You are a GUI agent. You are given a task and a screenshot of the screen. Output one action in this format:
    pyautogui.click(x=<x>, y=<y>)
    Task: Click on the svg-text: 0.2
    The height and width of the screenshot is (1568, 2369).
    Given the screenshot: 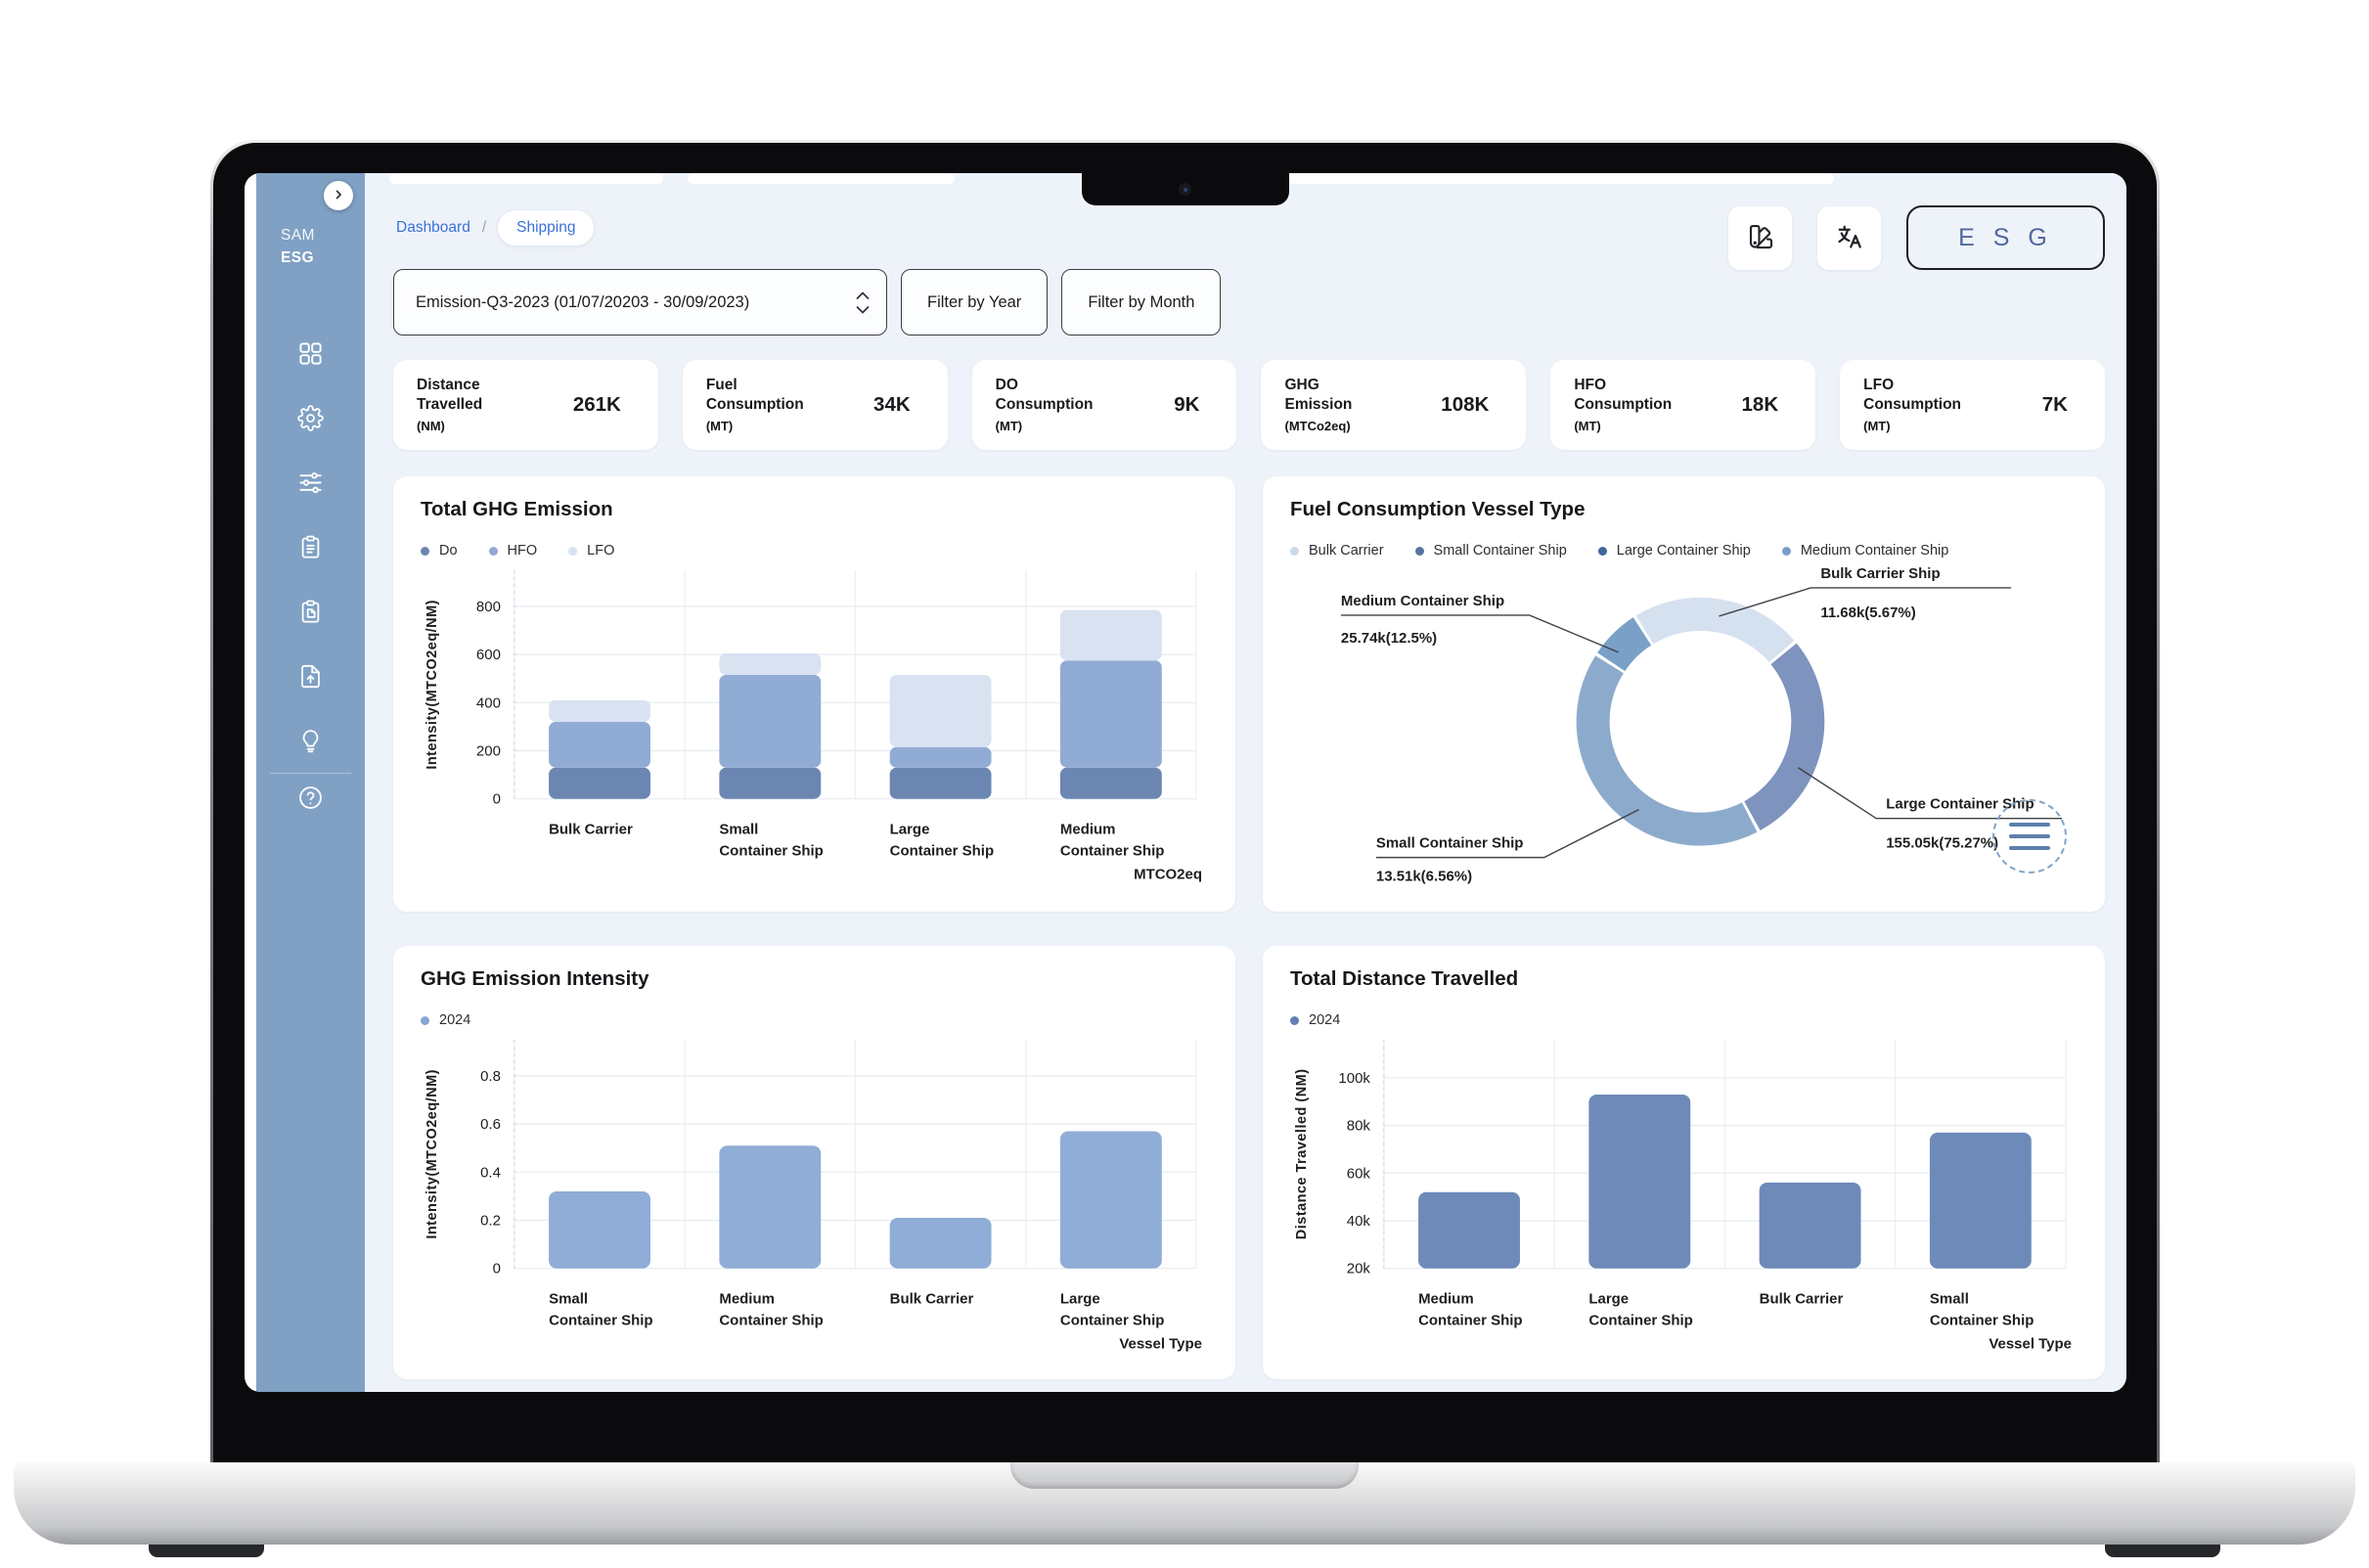 What is the action you would take?
    pyautogui.click(x=490, y=1220)
    